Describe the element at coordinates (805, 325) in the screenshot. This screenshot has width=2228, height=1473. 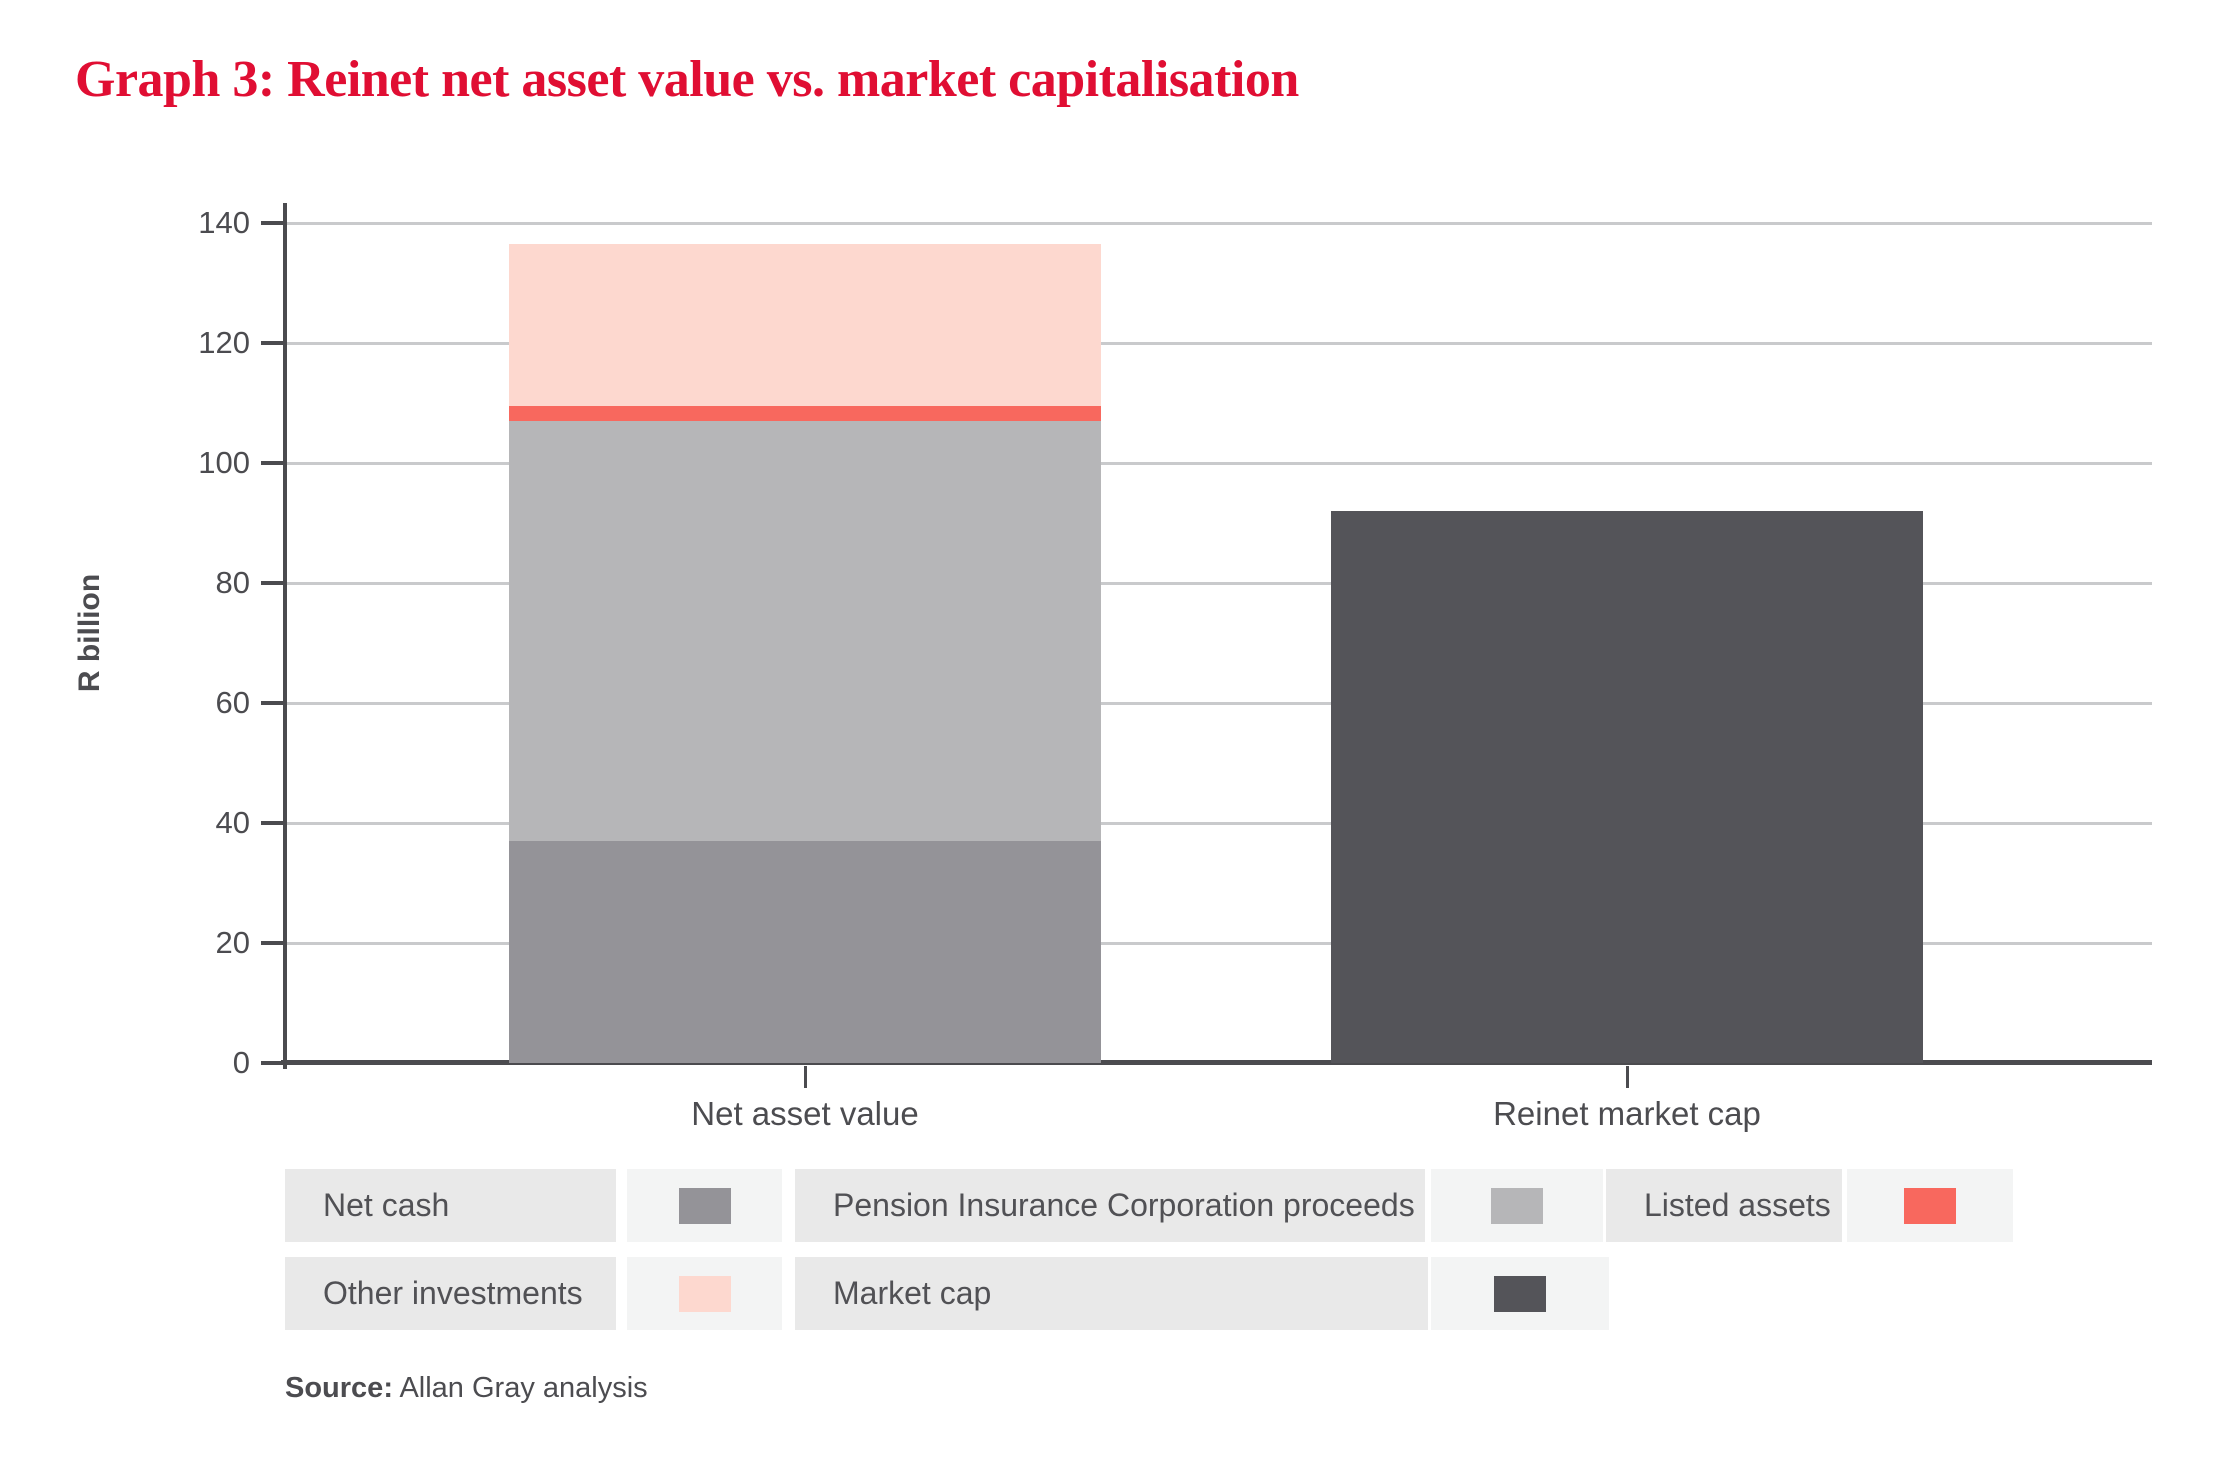
I see `bar-segment-other-investments` at that location.